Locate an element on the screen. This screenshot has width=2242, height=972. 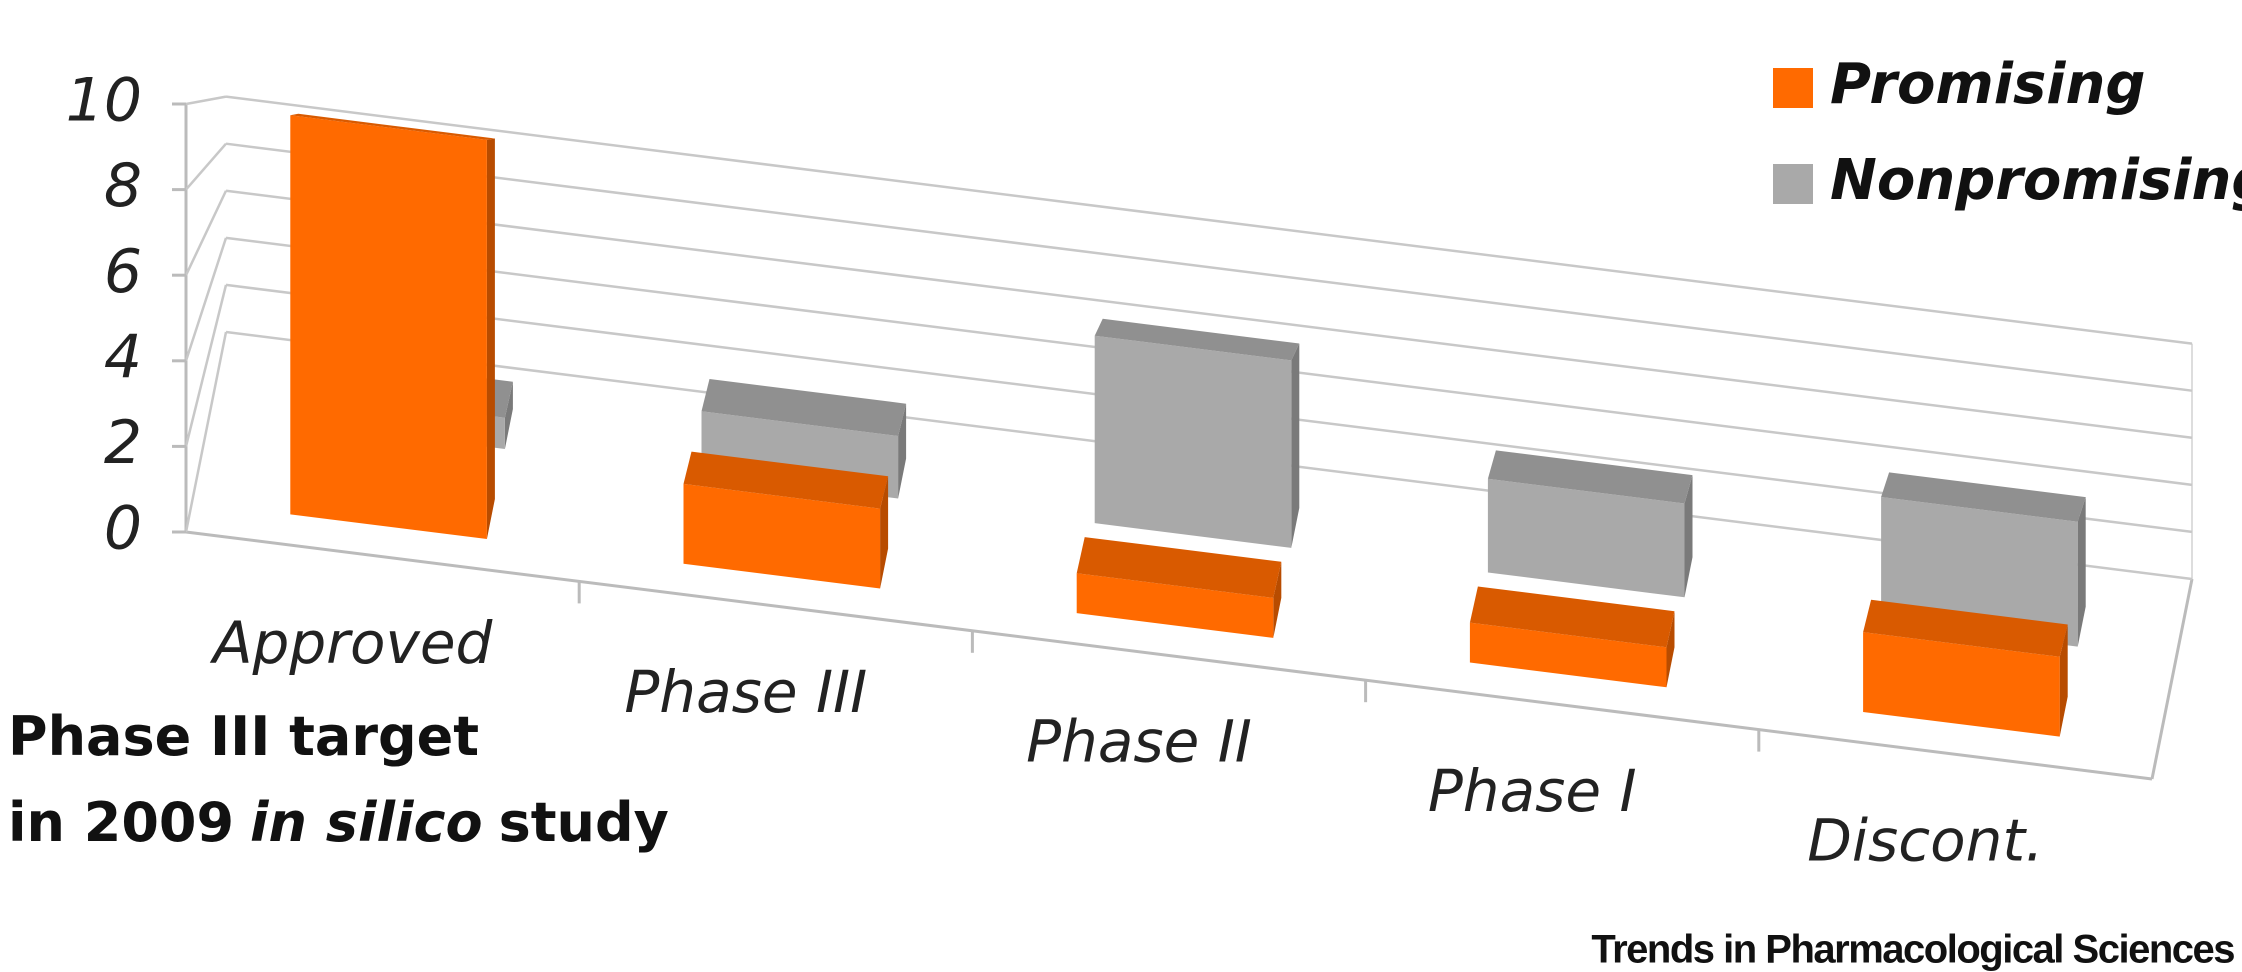
y-tick-label: 8 is located at coordinates (123, 186).